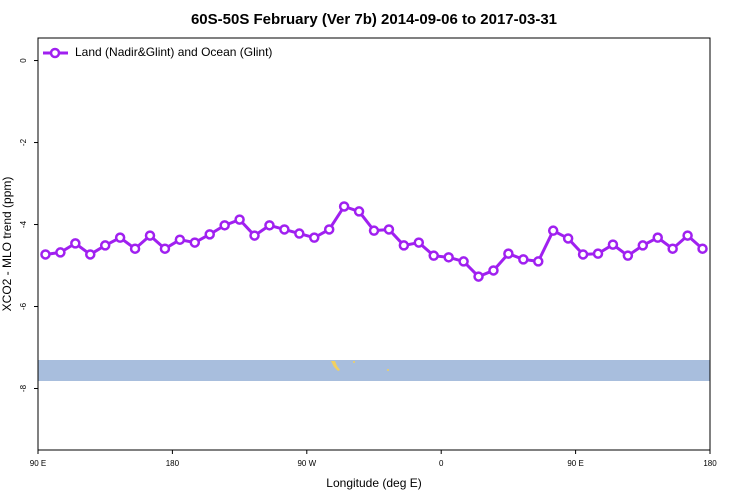 The height and width of the screenshot is (500, 750). What do you see at coordinates (55, 53) in the screenshot?
I see `legend-marker` at bounding box center [55, 53].